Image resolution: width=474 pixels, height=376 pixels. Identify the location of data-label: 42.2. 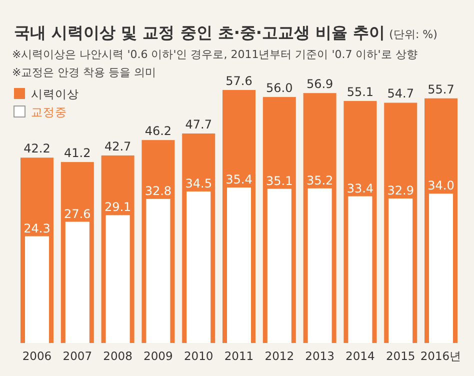
(37, 149).